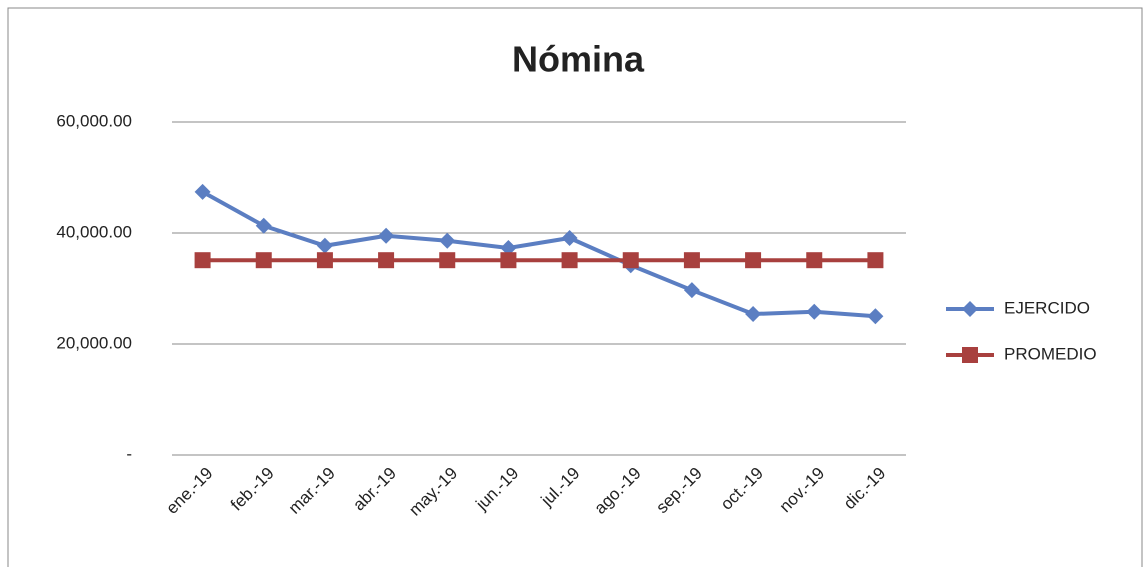 This screenshot has height=567, width=1143. Describe the element at coordinates (129, 453) in the screenshot. I see `y-tick-label: -` at that location.